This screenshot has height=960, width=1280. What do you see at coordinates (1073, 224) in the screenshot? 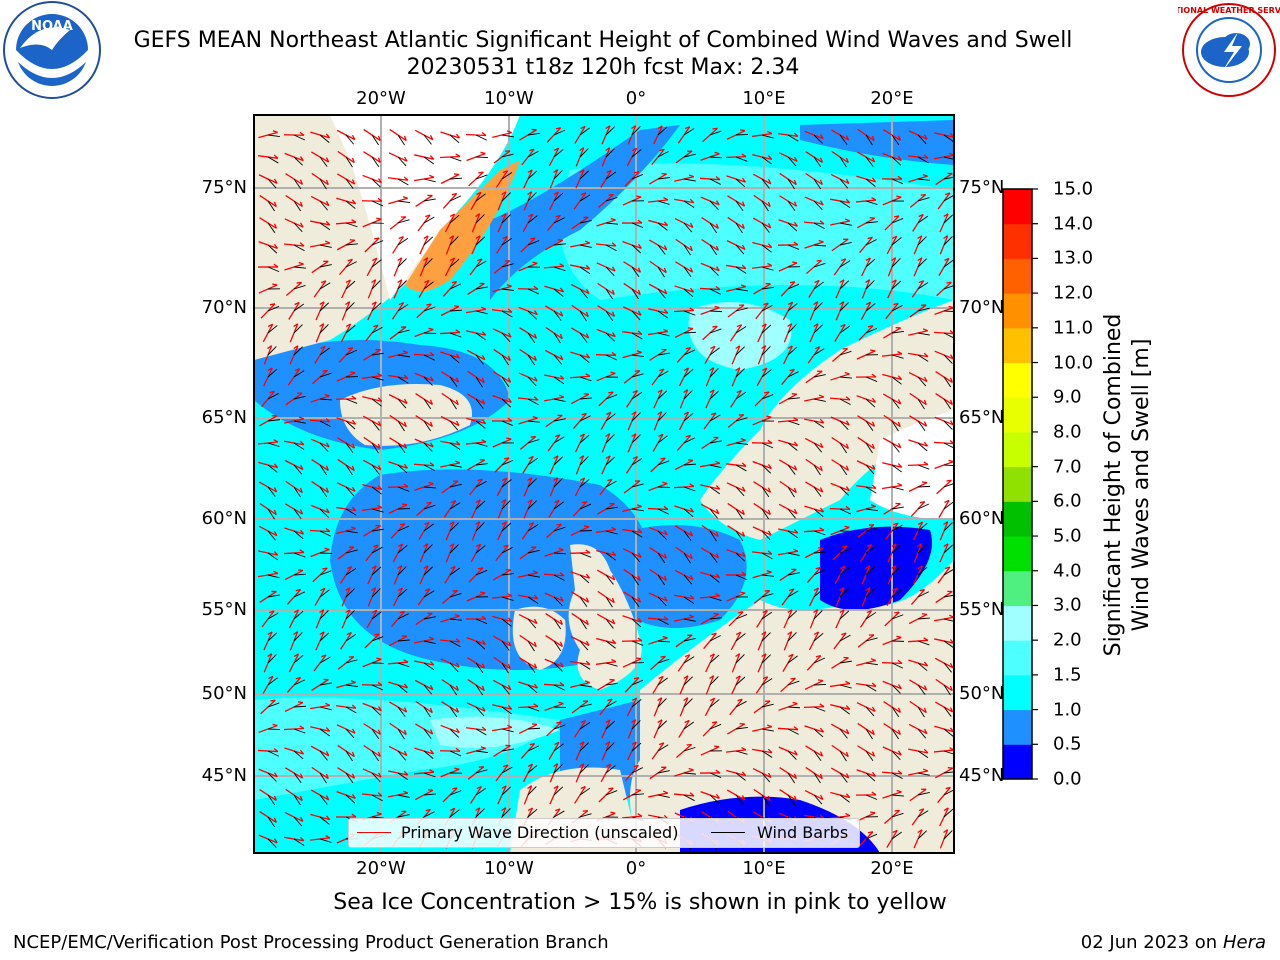
I see `colorbar-tick-label: 14.0` at bounding box center [1073, 224].